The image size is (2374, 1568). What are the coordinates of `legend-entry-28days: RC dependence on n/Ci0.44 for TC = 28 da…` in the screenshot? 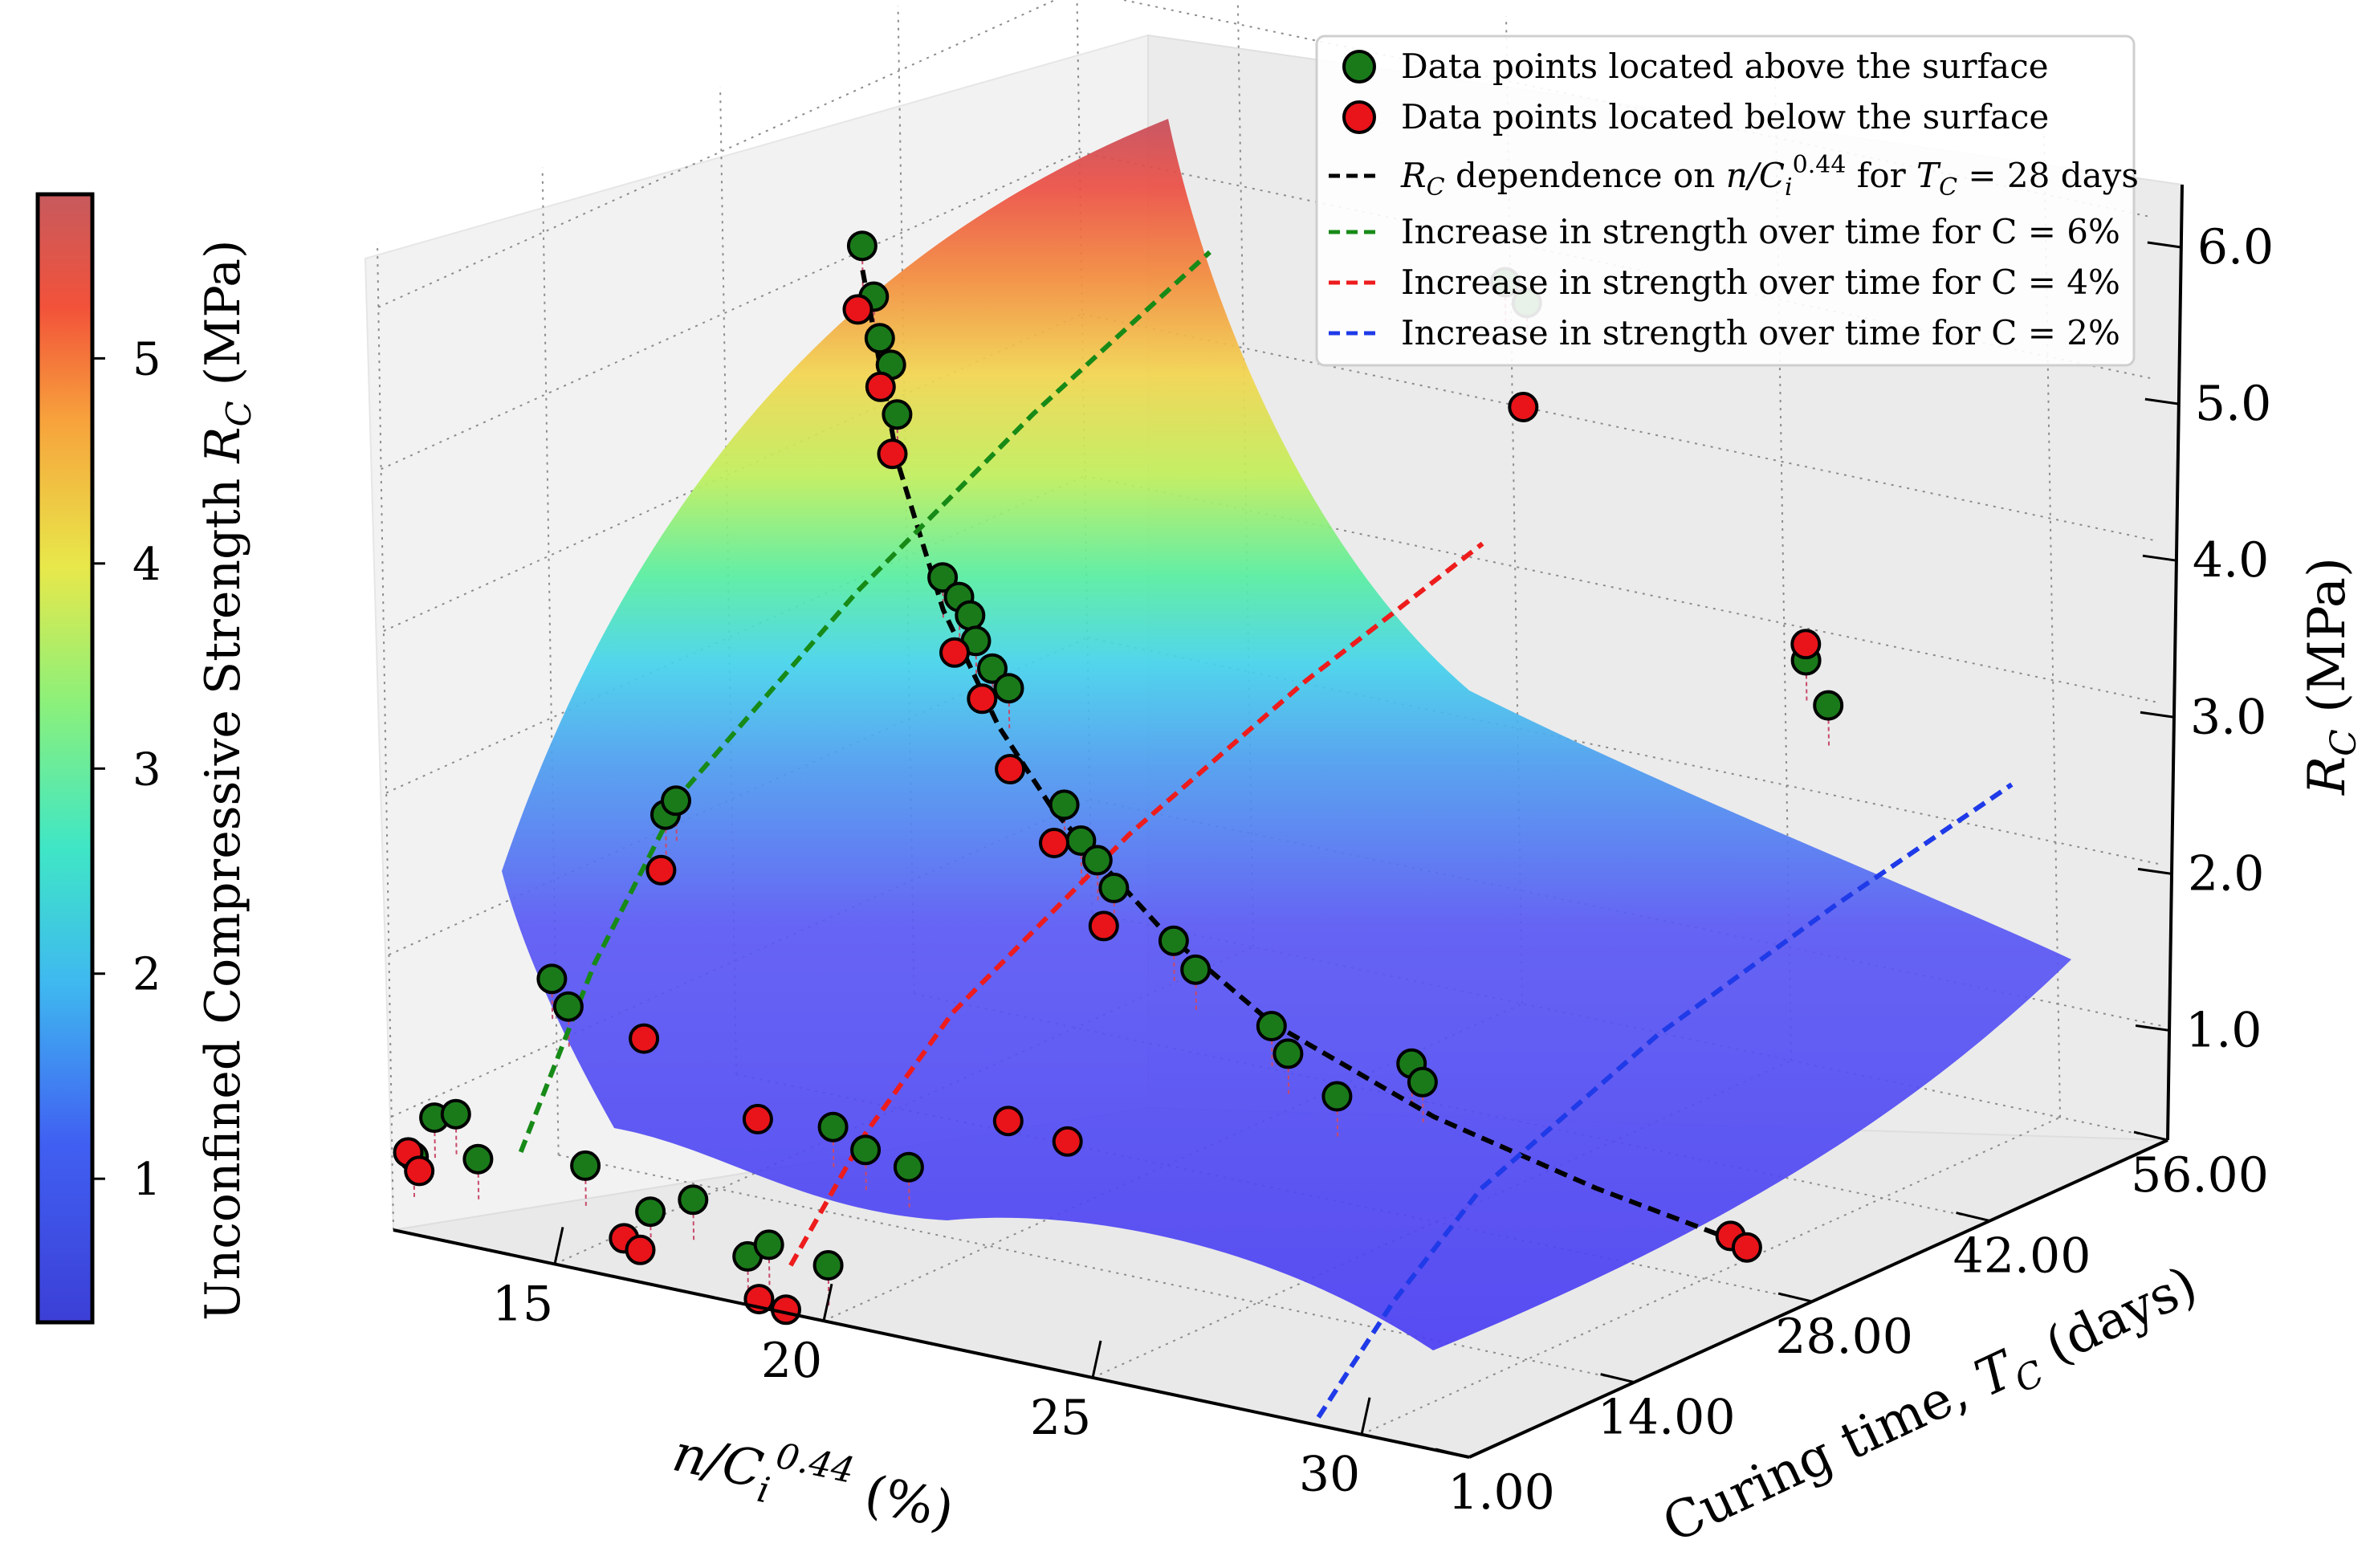 It's located at (1734, 176).